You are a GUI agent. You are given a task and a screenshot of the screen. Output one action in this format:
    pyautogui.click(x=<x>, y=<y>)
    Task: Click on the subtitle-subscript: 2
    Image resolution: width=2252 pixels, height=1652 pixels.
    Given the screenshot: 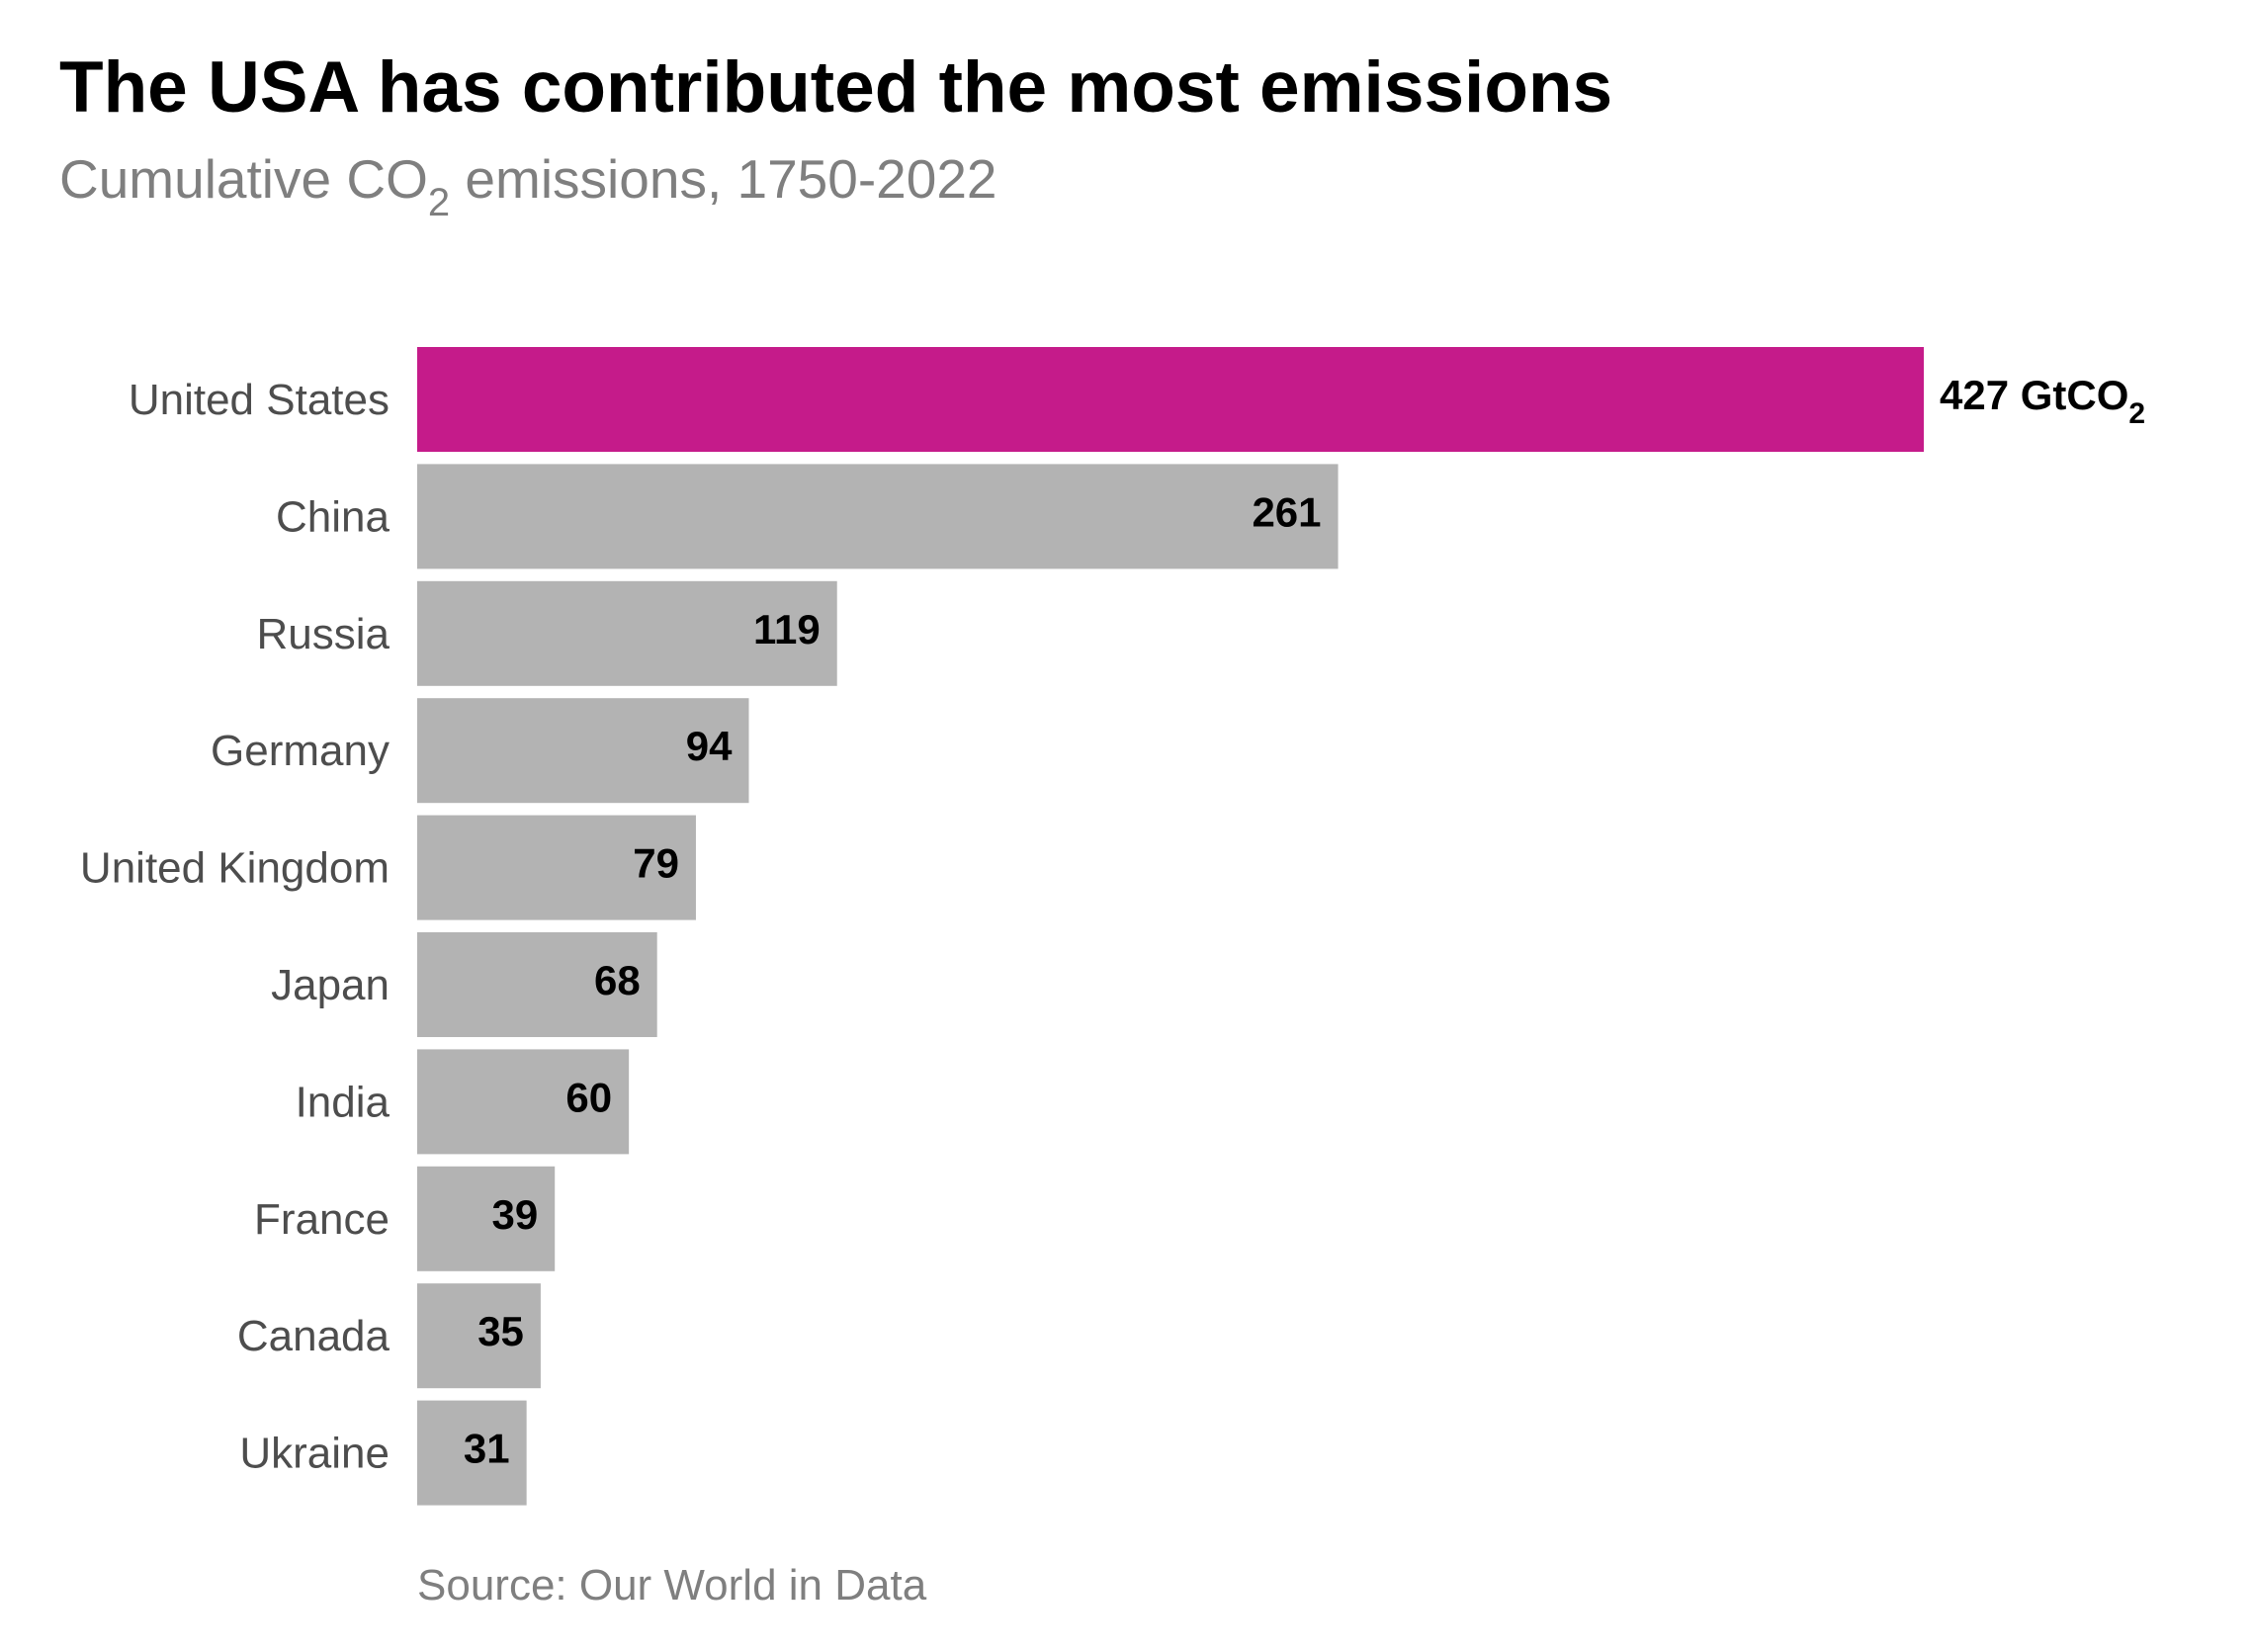 What is the action you would take?
    pyautogui.click(x=439, y=203)
    